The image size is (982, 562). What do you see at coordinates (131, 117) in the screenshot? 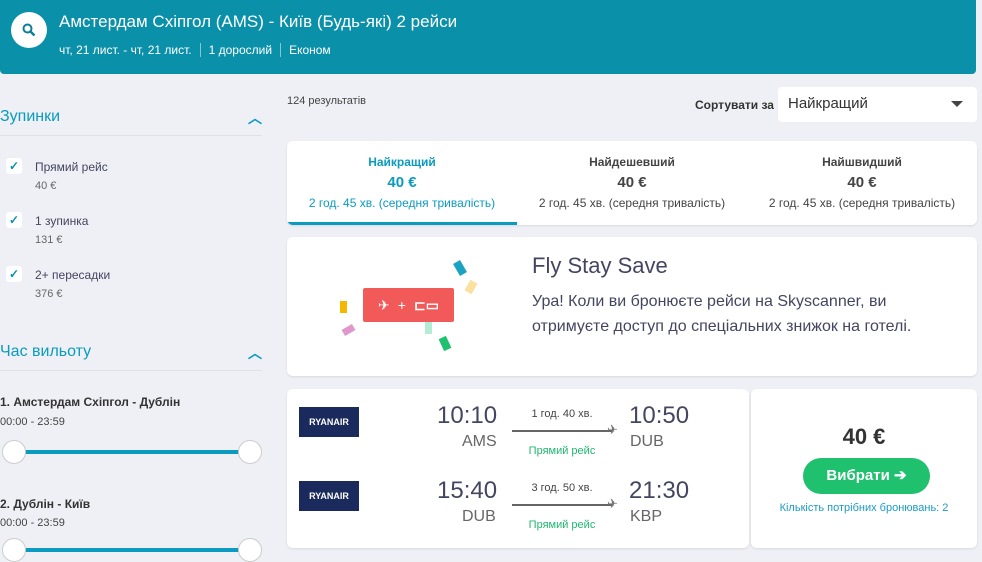
I see `stops-section-toggle: Зупинки ︿` at bounding box center [131, 117].